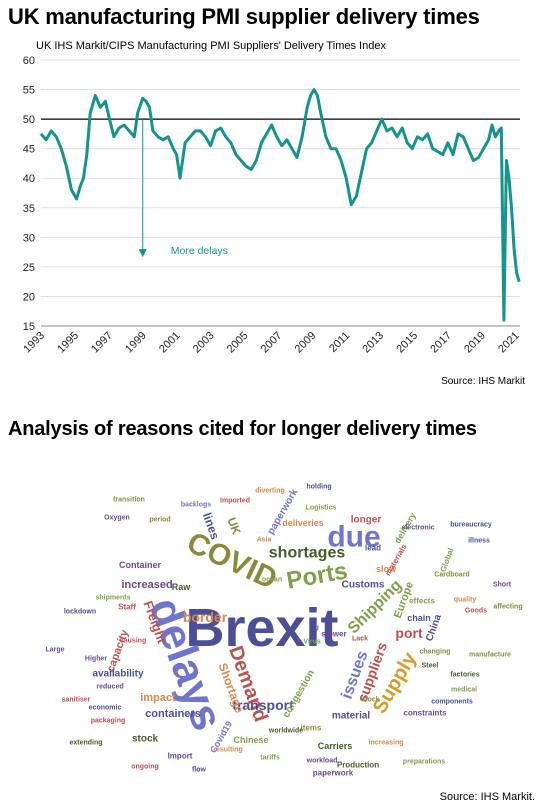 The height and width of the screenshot is (809, 545). What do you see at coordinates (29, 120) in the screenshot?
I see `y-tick-label: 50` at bounding box center [29, 120].